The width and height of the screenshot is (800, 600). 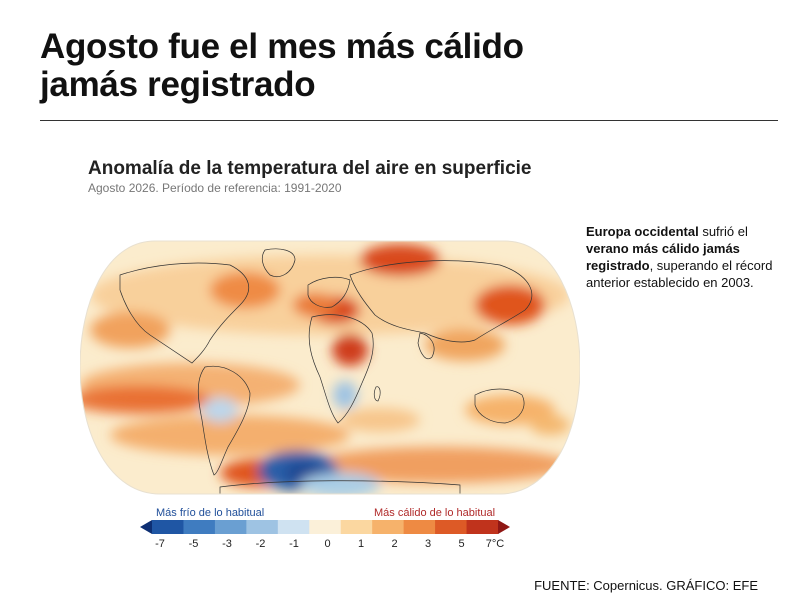 What do you see at coordinates (663, 257) in the screenshot?
I see `note-bold-record: verano más cálido jamás registrado` at bounding box center [663, 257].